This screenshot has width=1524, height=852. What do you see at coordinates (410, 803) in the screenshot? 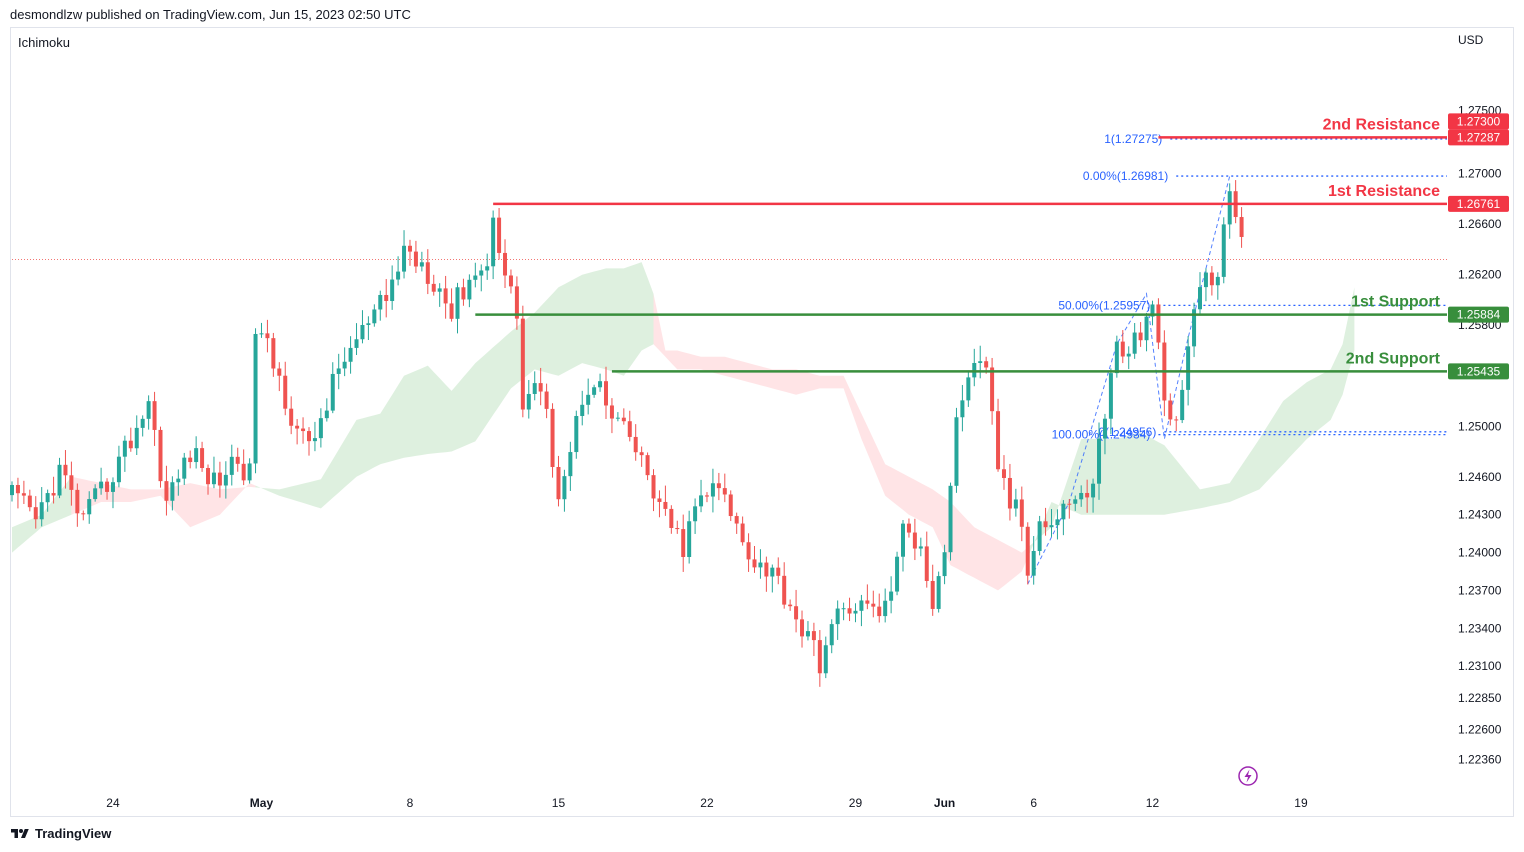
I see `time-tick-label: 8` at bounding box center [410, 803].